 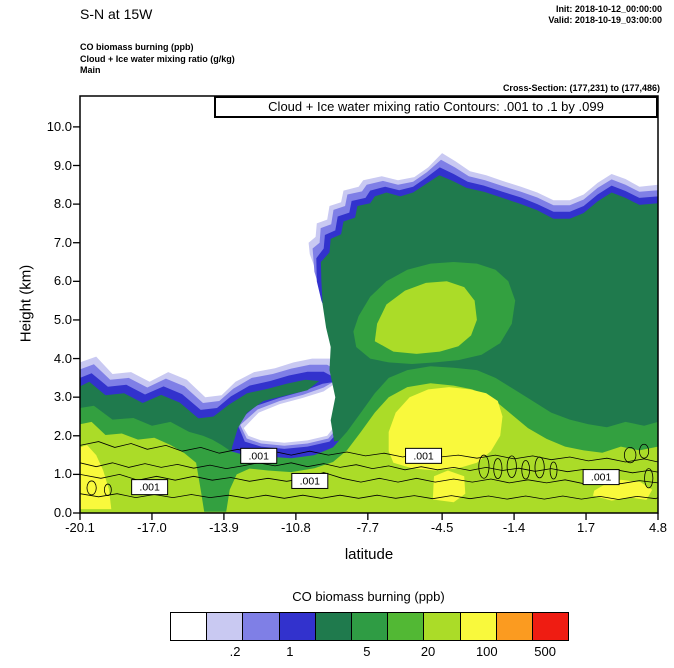 I want to click on cross-section-coords: Cross-Section: (177,231) to (177,486), so click(x=581, y=88).